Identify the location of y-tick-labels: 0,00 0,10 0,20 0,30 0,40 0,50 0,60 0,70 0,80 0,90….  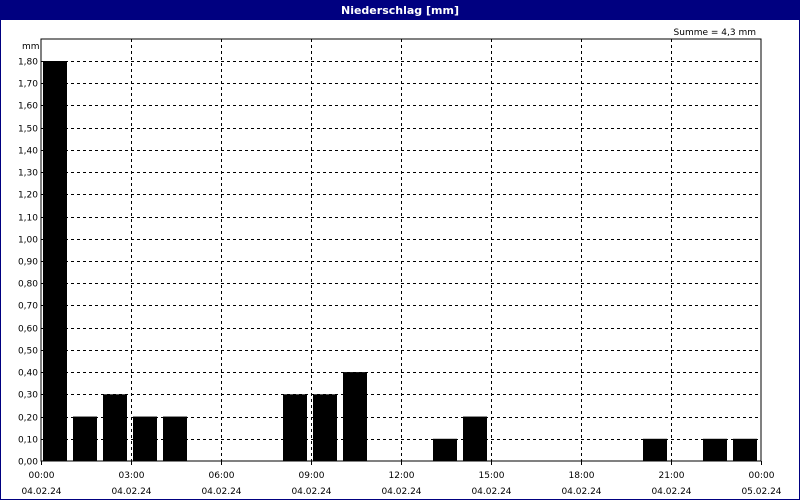
(28, 263).